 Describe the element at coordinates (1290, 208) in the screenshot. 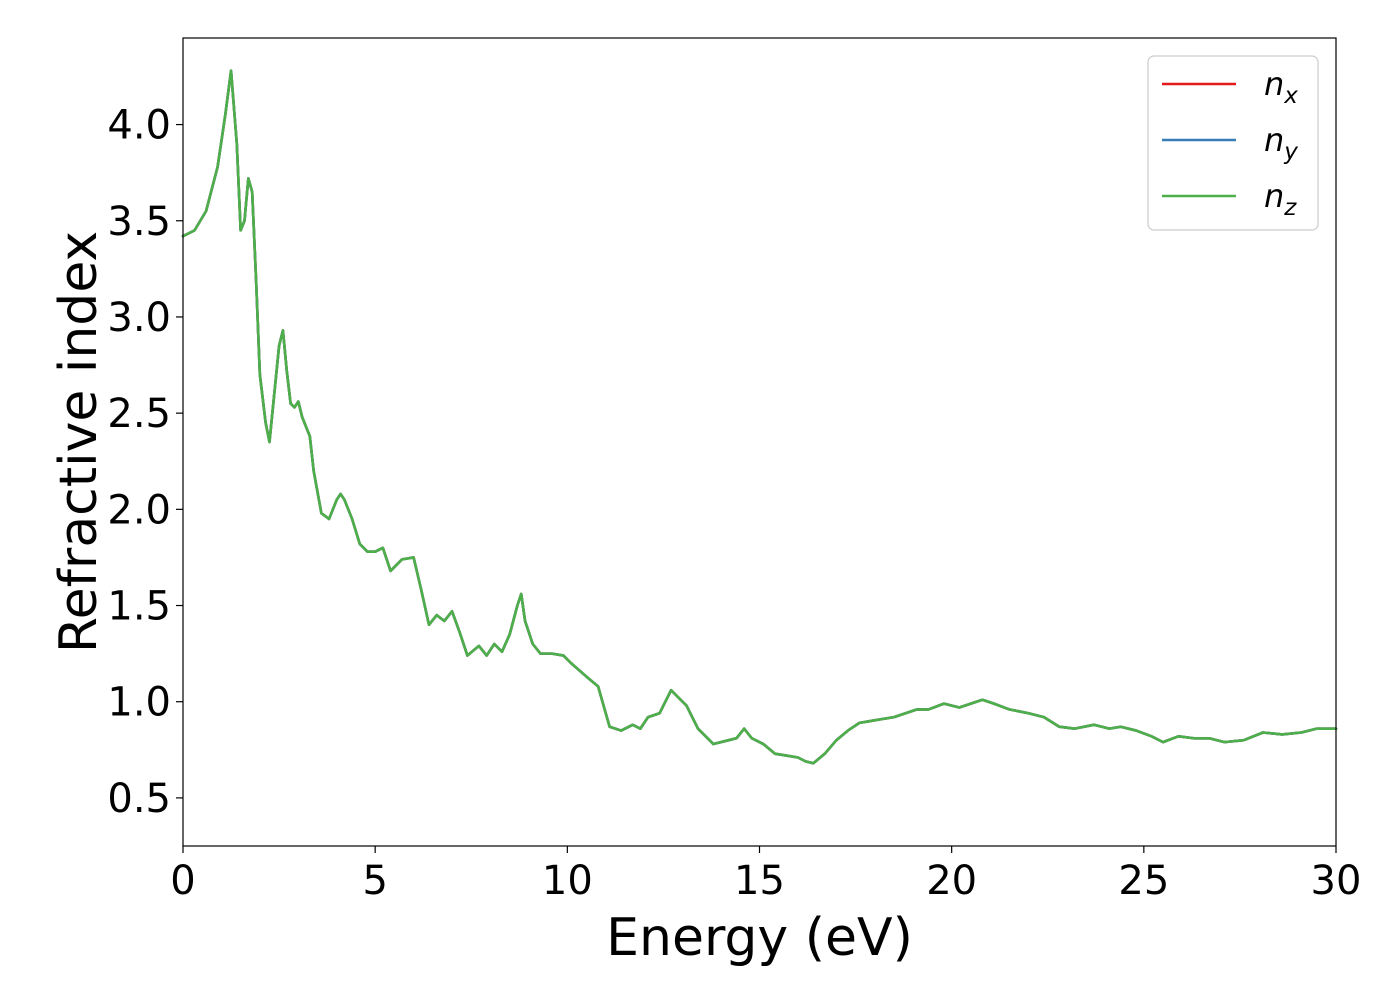

I see `legend-label-subscript: z` at that location.